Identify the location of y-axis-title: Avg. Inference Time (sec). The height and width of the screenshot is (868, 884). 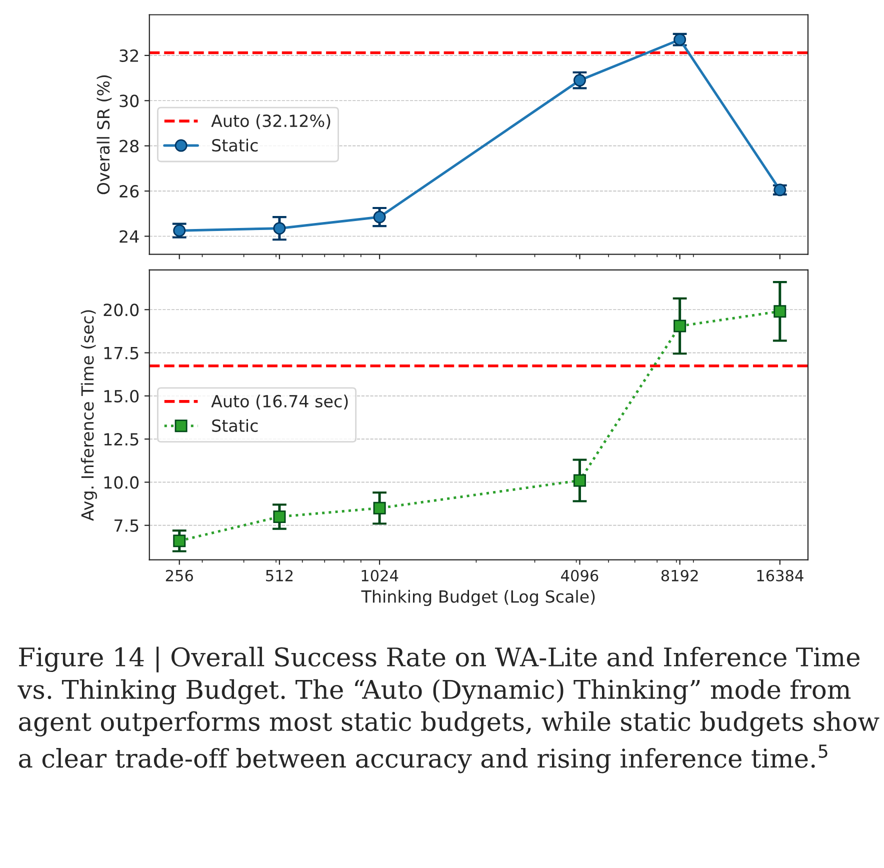
(89, 415).